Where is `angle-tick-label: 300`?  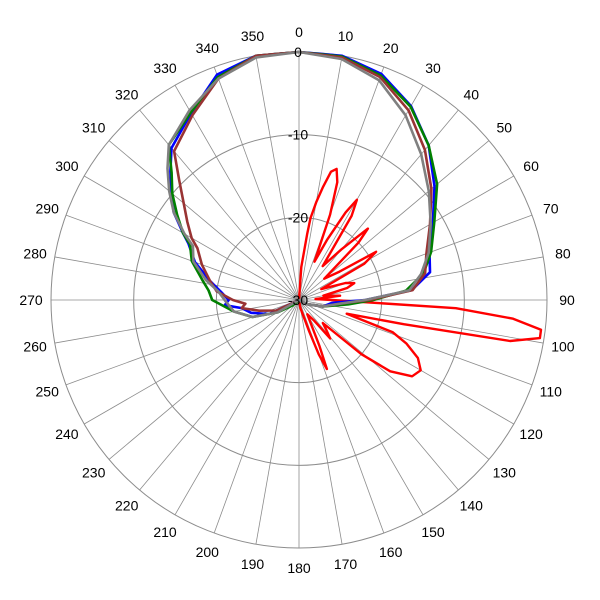 angle-tick-label: 300 is located at coordinates (67, 166).